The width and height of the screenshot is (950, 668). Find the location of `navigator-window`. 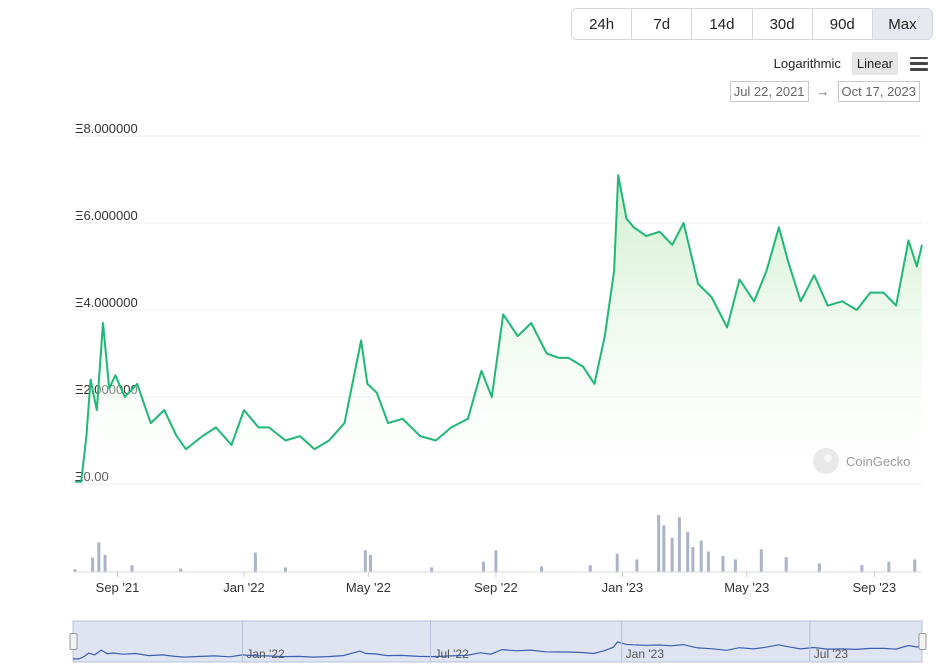

navigator-window is located at coordinates (497, 641).